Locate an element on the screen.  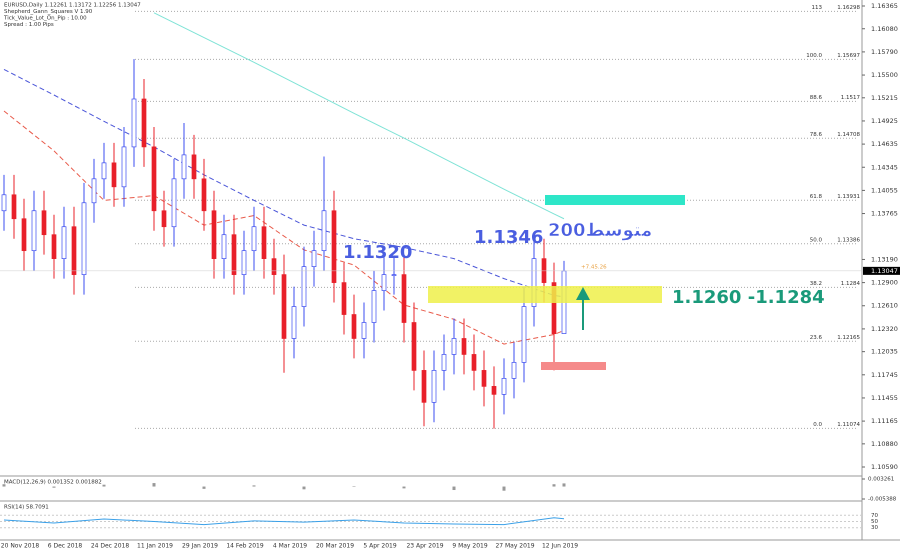
fibo-price: 1.13386 is located at coordinates (848, 240).